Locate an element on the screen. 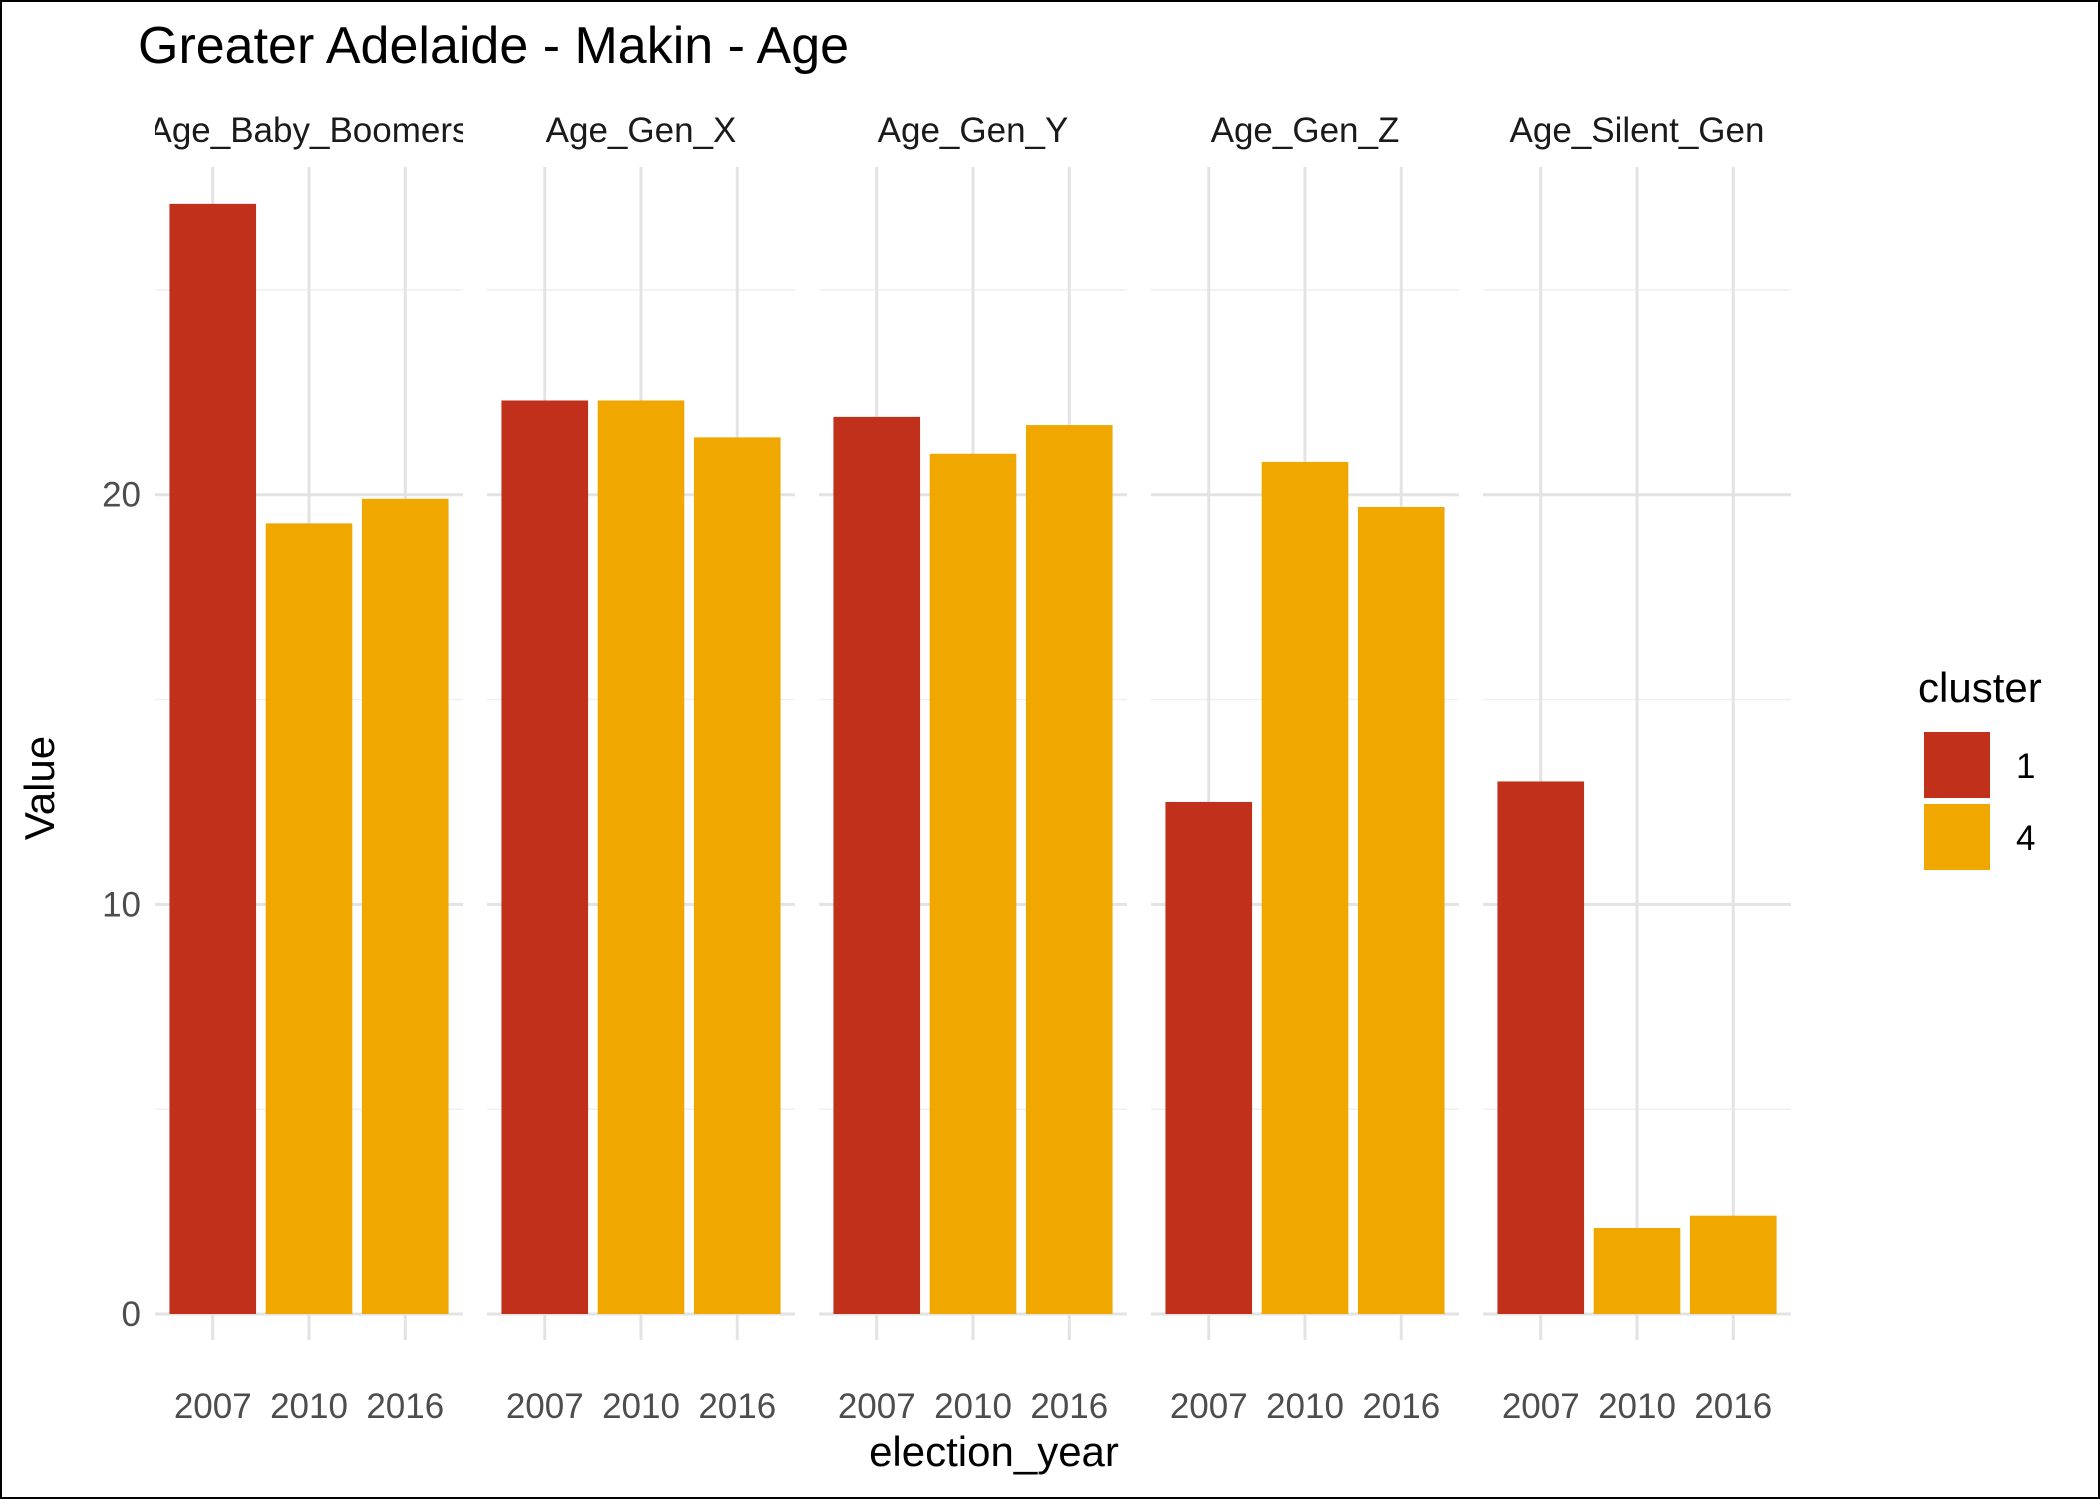 Image resolution: width=2100 pixels, height=1499 pixels. facet-panel: Age_Gen_Y 2007 2010 2016 is located at coordinates (973, 768).